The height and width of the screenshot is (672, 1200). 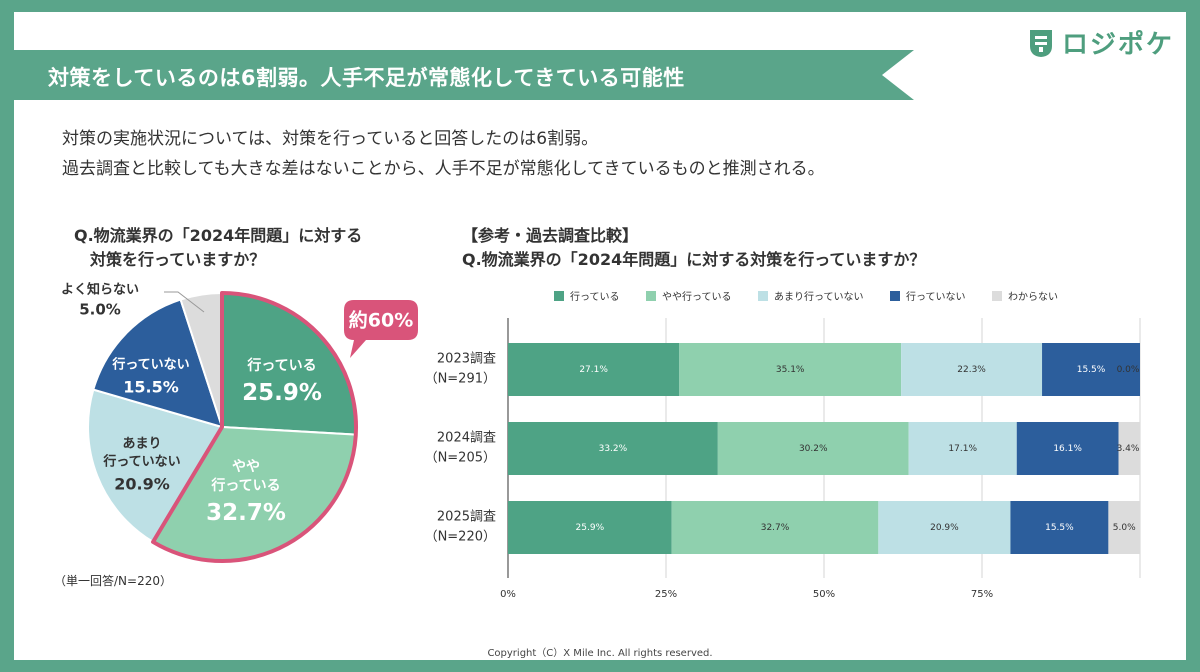 I want to click on bar-value-label: 22.3%, so click(x=971, y=370).